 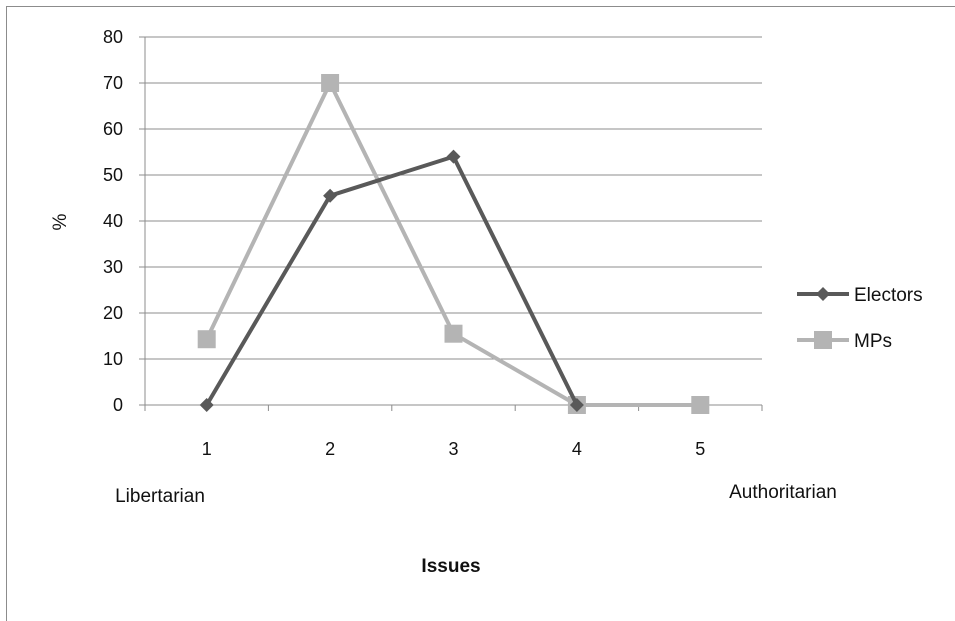 I want to click on x-tick-label: 1, so click(x=207, y=449).